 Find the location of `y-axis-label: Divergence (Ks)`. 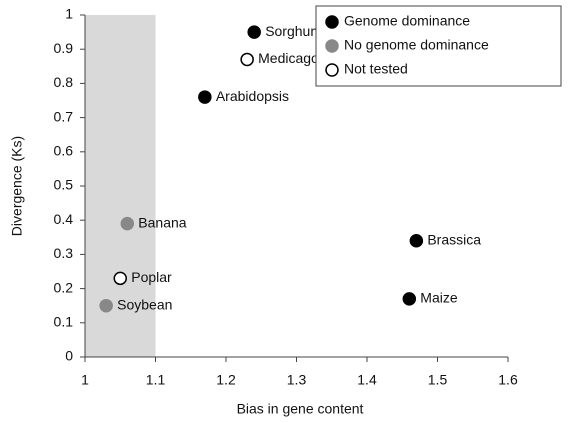

y-axis-label: Divergence (Ks) is located at coordinates (17, 186).